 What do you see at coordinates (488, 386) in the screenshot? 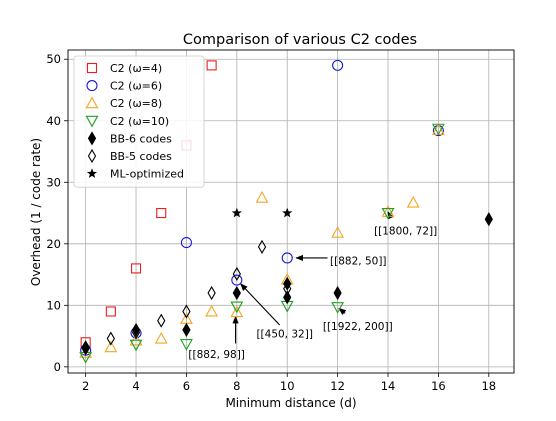
I see `x-tick-label: 18` at bounding box center [488, 386].